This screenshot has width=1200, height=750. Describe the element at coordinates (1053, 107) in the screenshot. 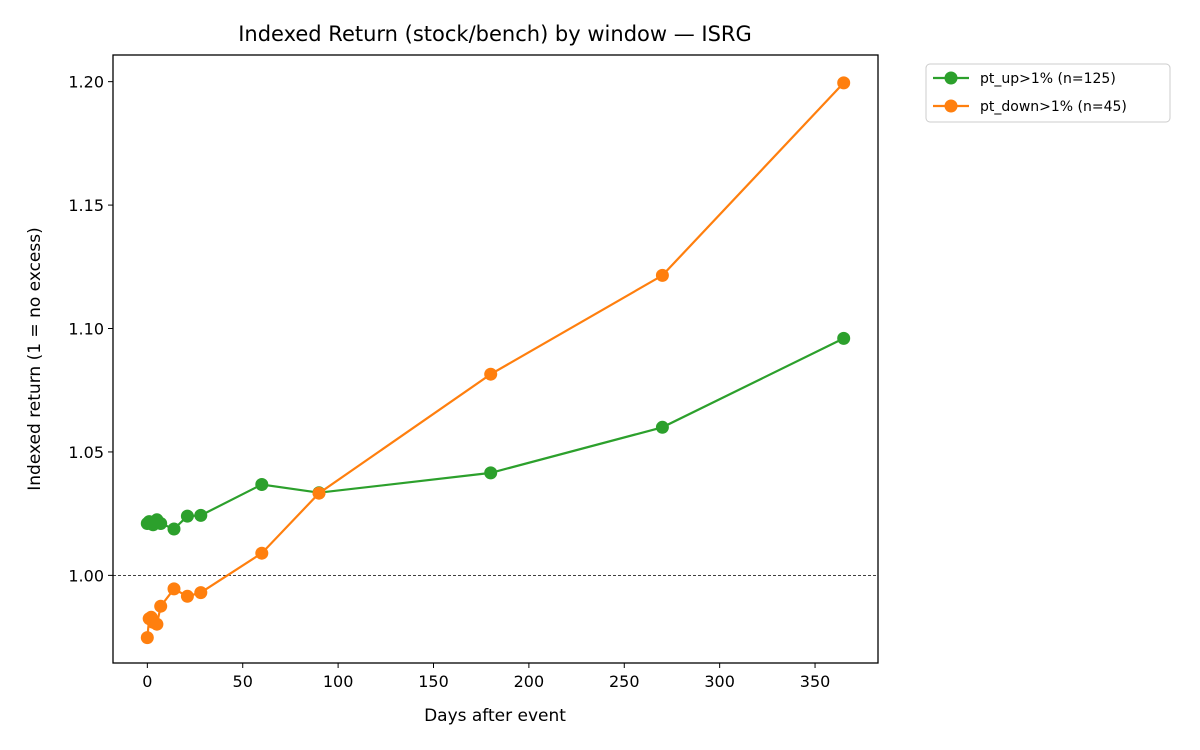

I see `legend-entry-pt-down-label: pt_down>1% (n=45)` at that location.